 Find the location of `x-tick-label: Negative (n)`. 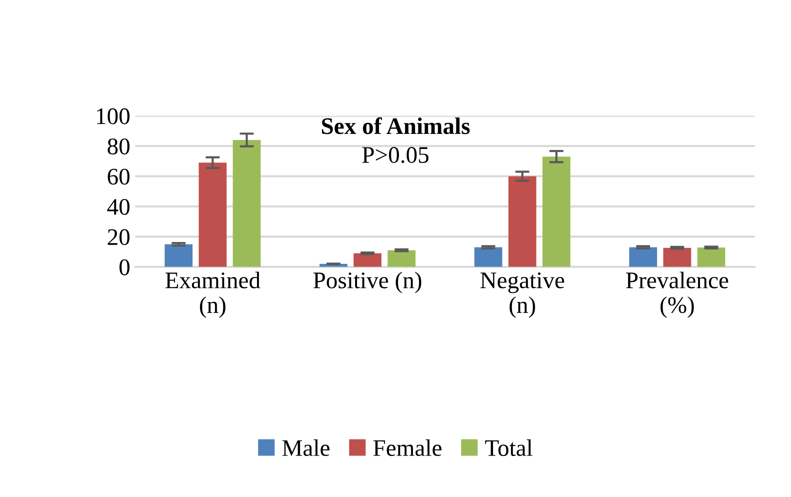

x-tick-label: Negative (n) is located at coordinates (522, 295).